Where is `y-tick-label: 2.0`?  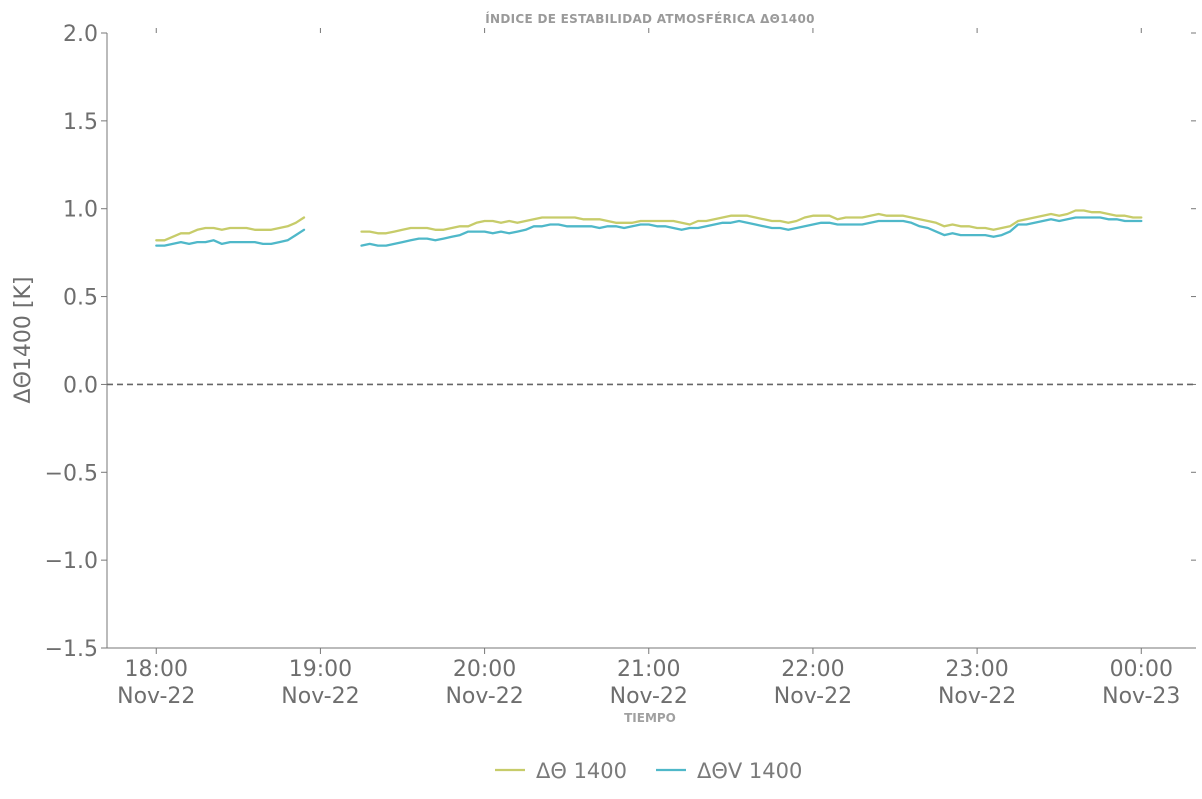 y-tick-label: 2.0 is located at coordinates (80, 34).